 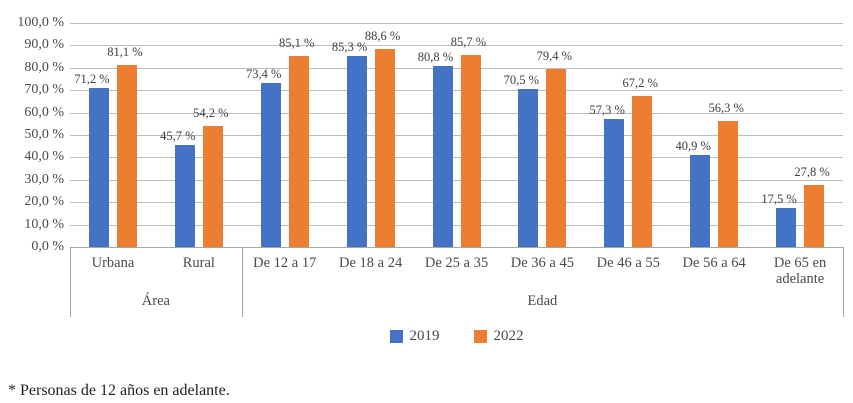 What do you see at coordinates (628, 263) in the screenshot?
I see `category-label: De 46 a 55` at bounding box center [628, 263].